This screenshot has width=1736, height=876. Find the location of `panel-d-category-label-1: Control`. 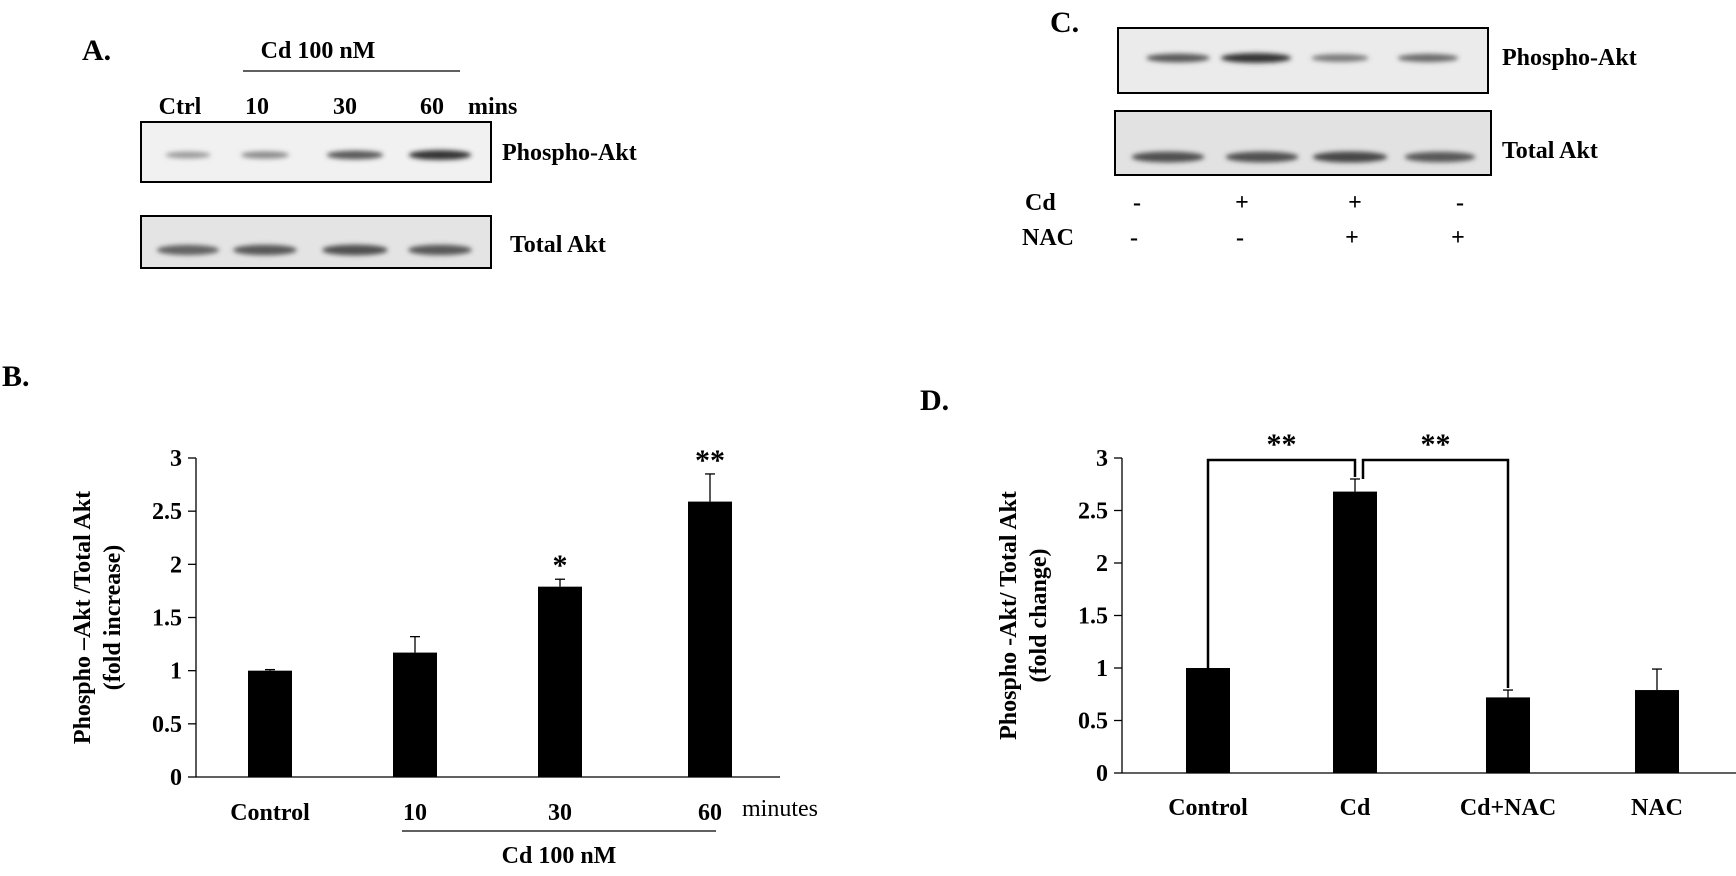

panel-d-category-label-1: Control is located at coordinates (1208, 808).